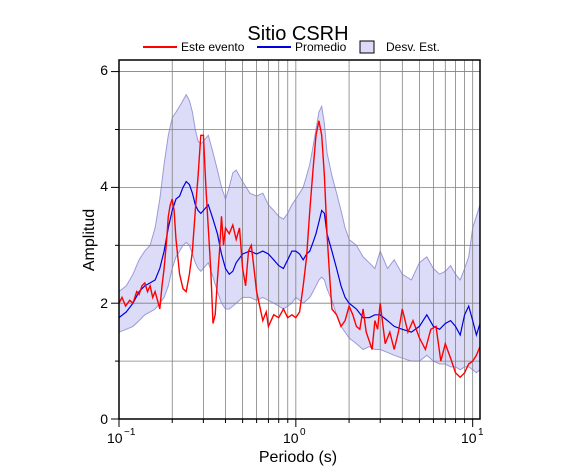 The image size is (586, 475). I want to click on x-tick-label: 10 1, so click(472, 436).